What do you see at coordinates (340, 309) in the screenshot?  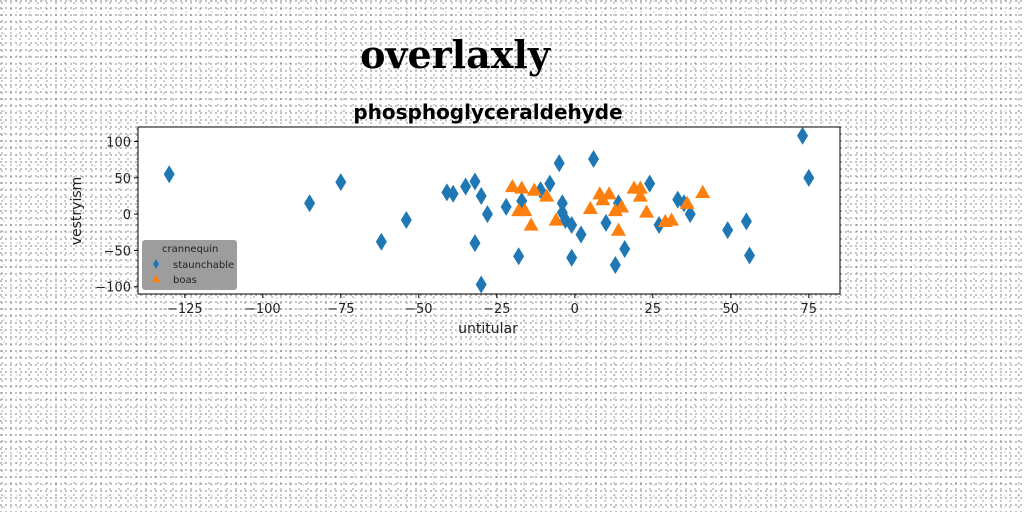 I see `x-tick-label: −75` at bounding box center [340, 309].